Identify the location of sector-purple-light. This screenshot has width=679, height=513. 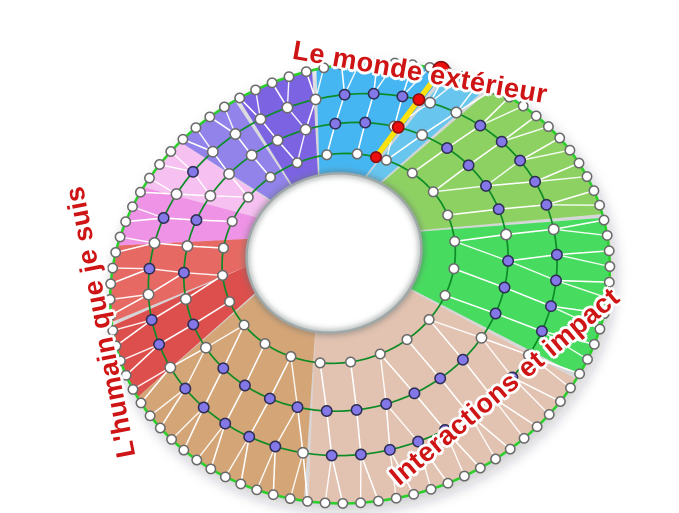
(235, 150).